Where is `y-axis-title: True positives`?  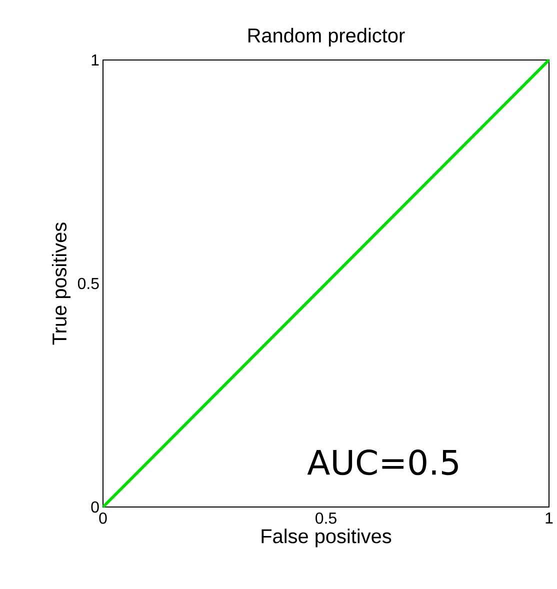
y-axis-title: True positives is located at coordinates (61, 283).